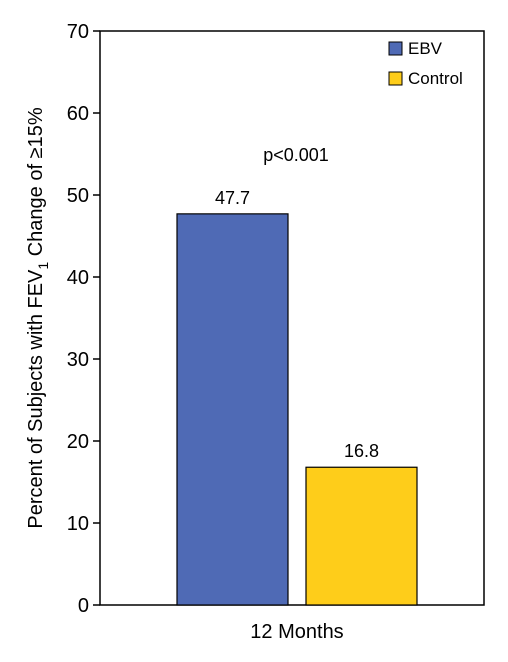 This screenshot has height=662, width=508. Describe the element at coordinates (36, 399) in the screenshot. I see `y-axis-label-main: Percent of Subjects with FEV` at that location.